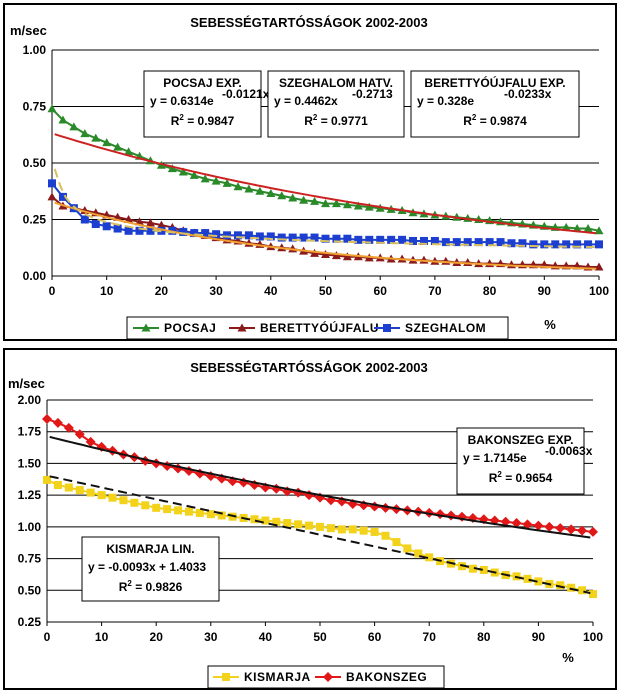 This screenshot has height=693, width=621. I want to click on trend-label: KISMARJA LIN., so click(150, 549).